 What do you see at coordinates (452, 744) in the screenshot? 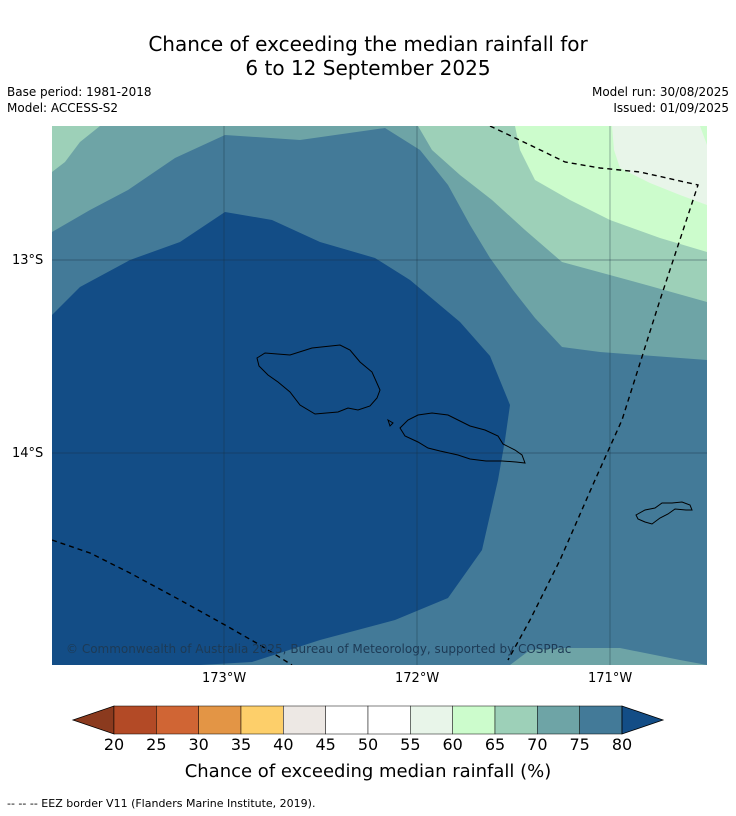
I see `colorbar-tick-label: 60` at bounding box center [452, 744].